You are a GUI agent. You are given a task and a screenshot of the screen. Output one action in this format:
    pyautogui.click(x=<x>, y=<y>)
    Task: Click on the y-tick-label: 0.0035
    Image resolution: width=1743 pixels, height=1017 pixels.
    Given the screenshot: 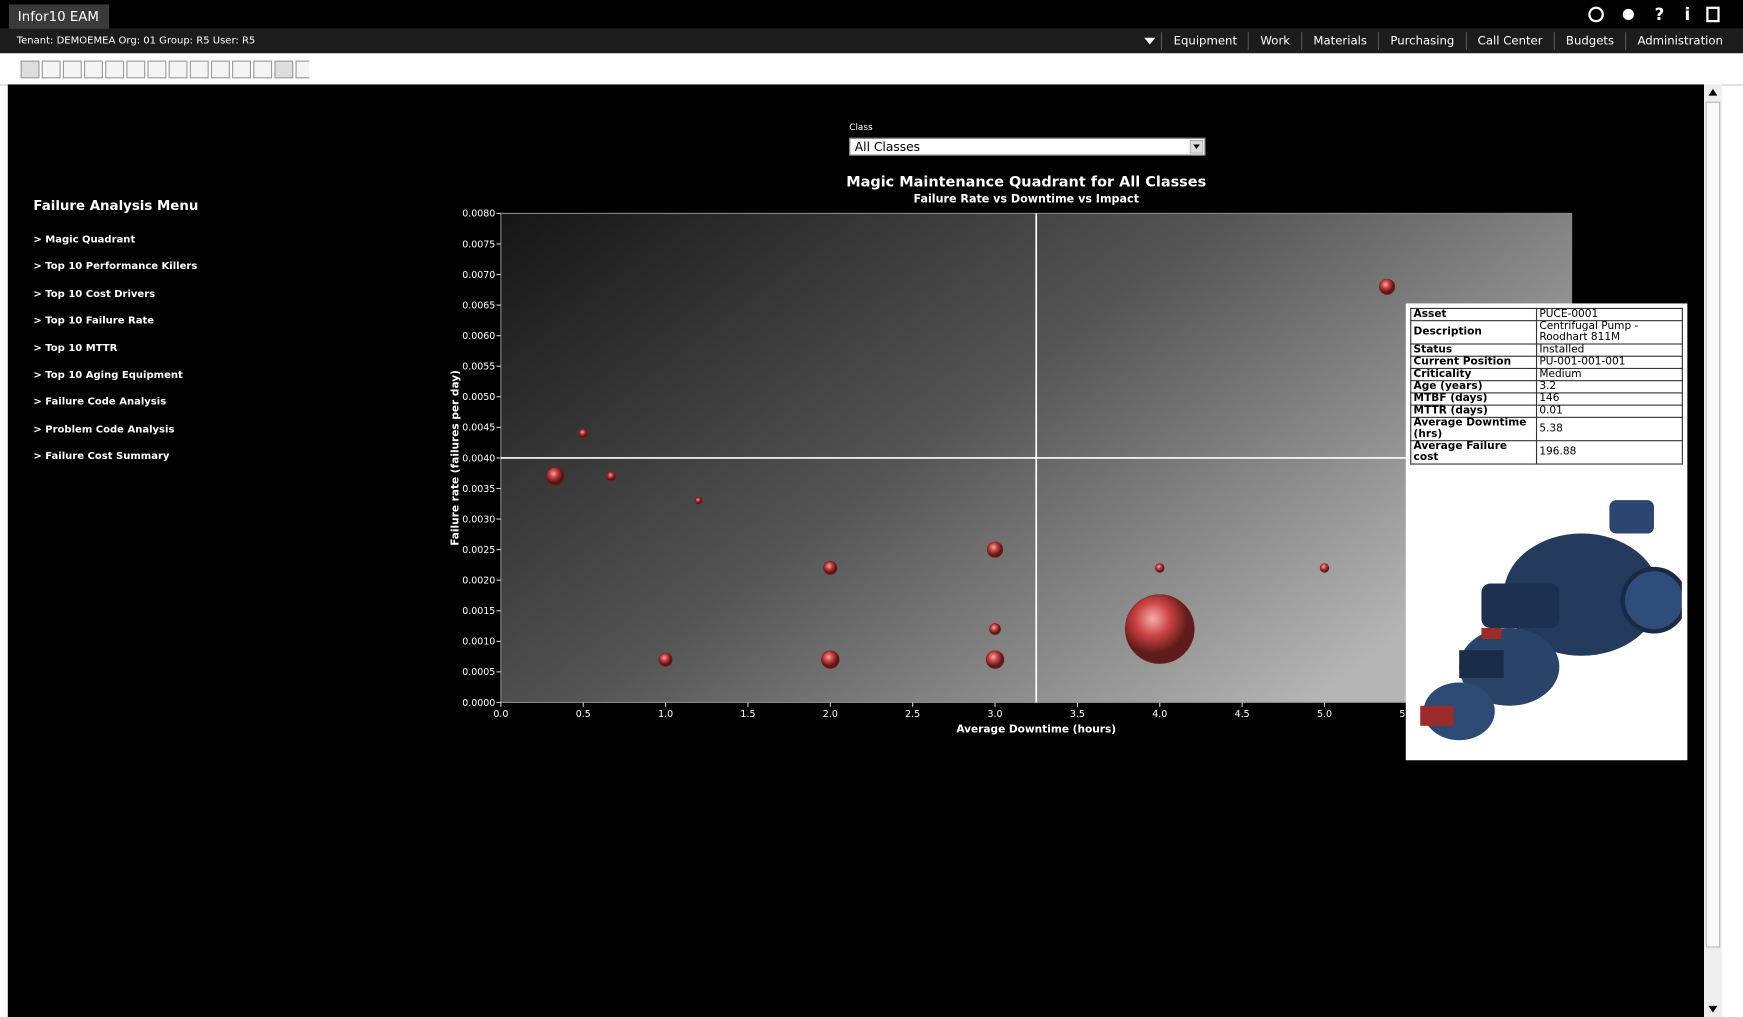 What is the action you would take?
    pyautogui.click(x=478, y=489)
    